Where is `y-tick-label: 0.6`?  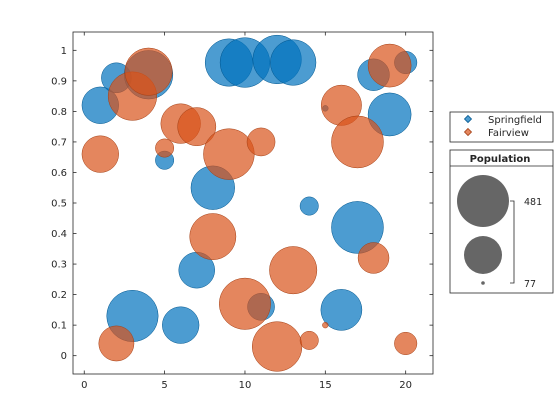
y-tick-label: 0.6 is located at coordinates (59, 173).